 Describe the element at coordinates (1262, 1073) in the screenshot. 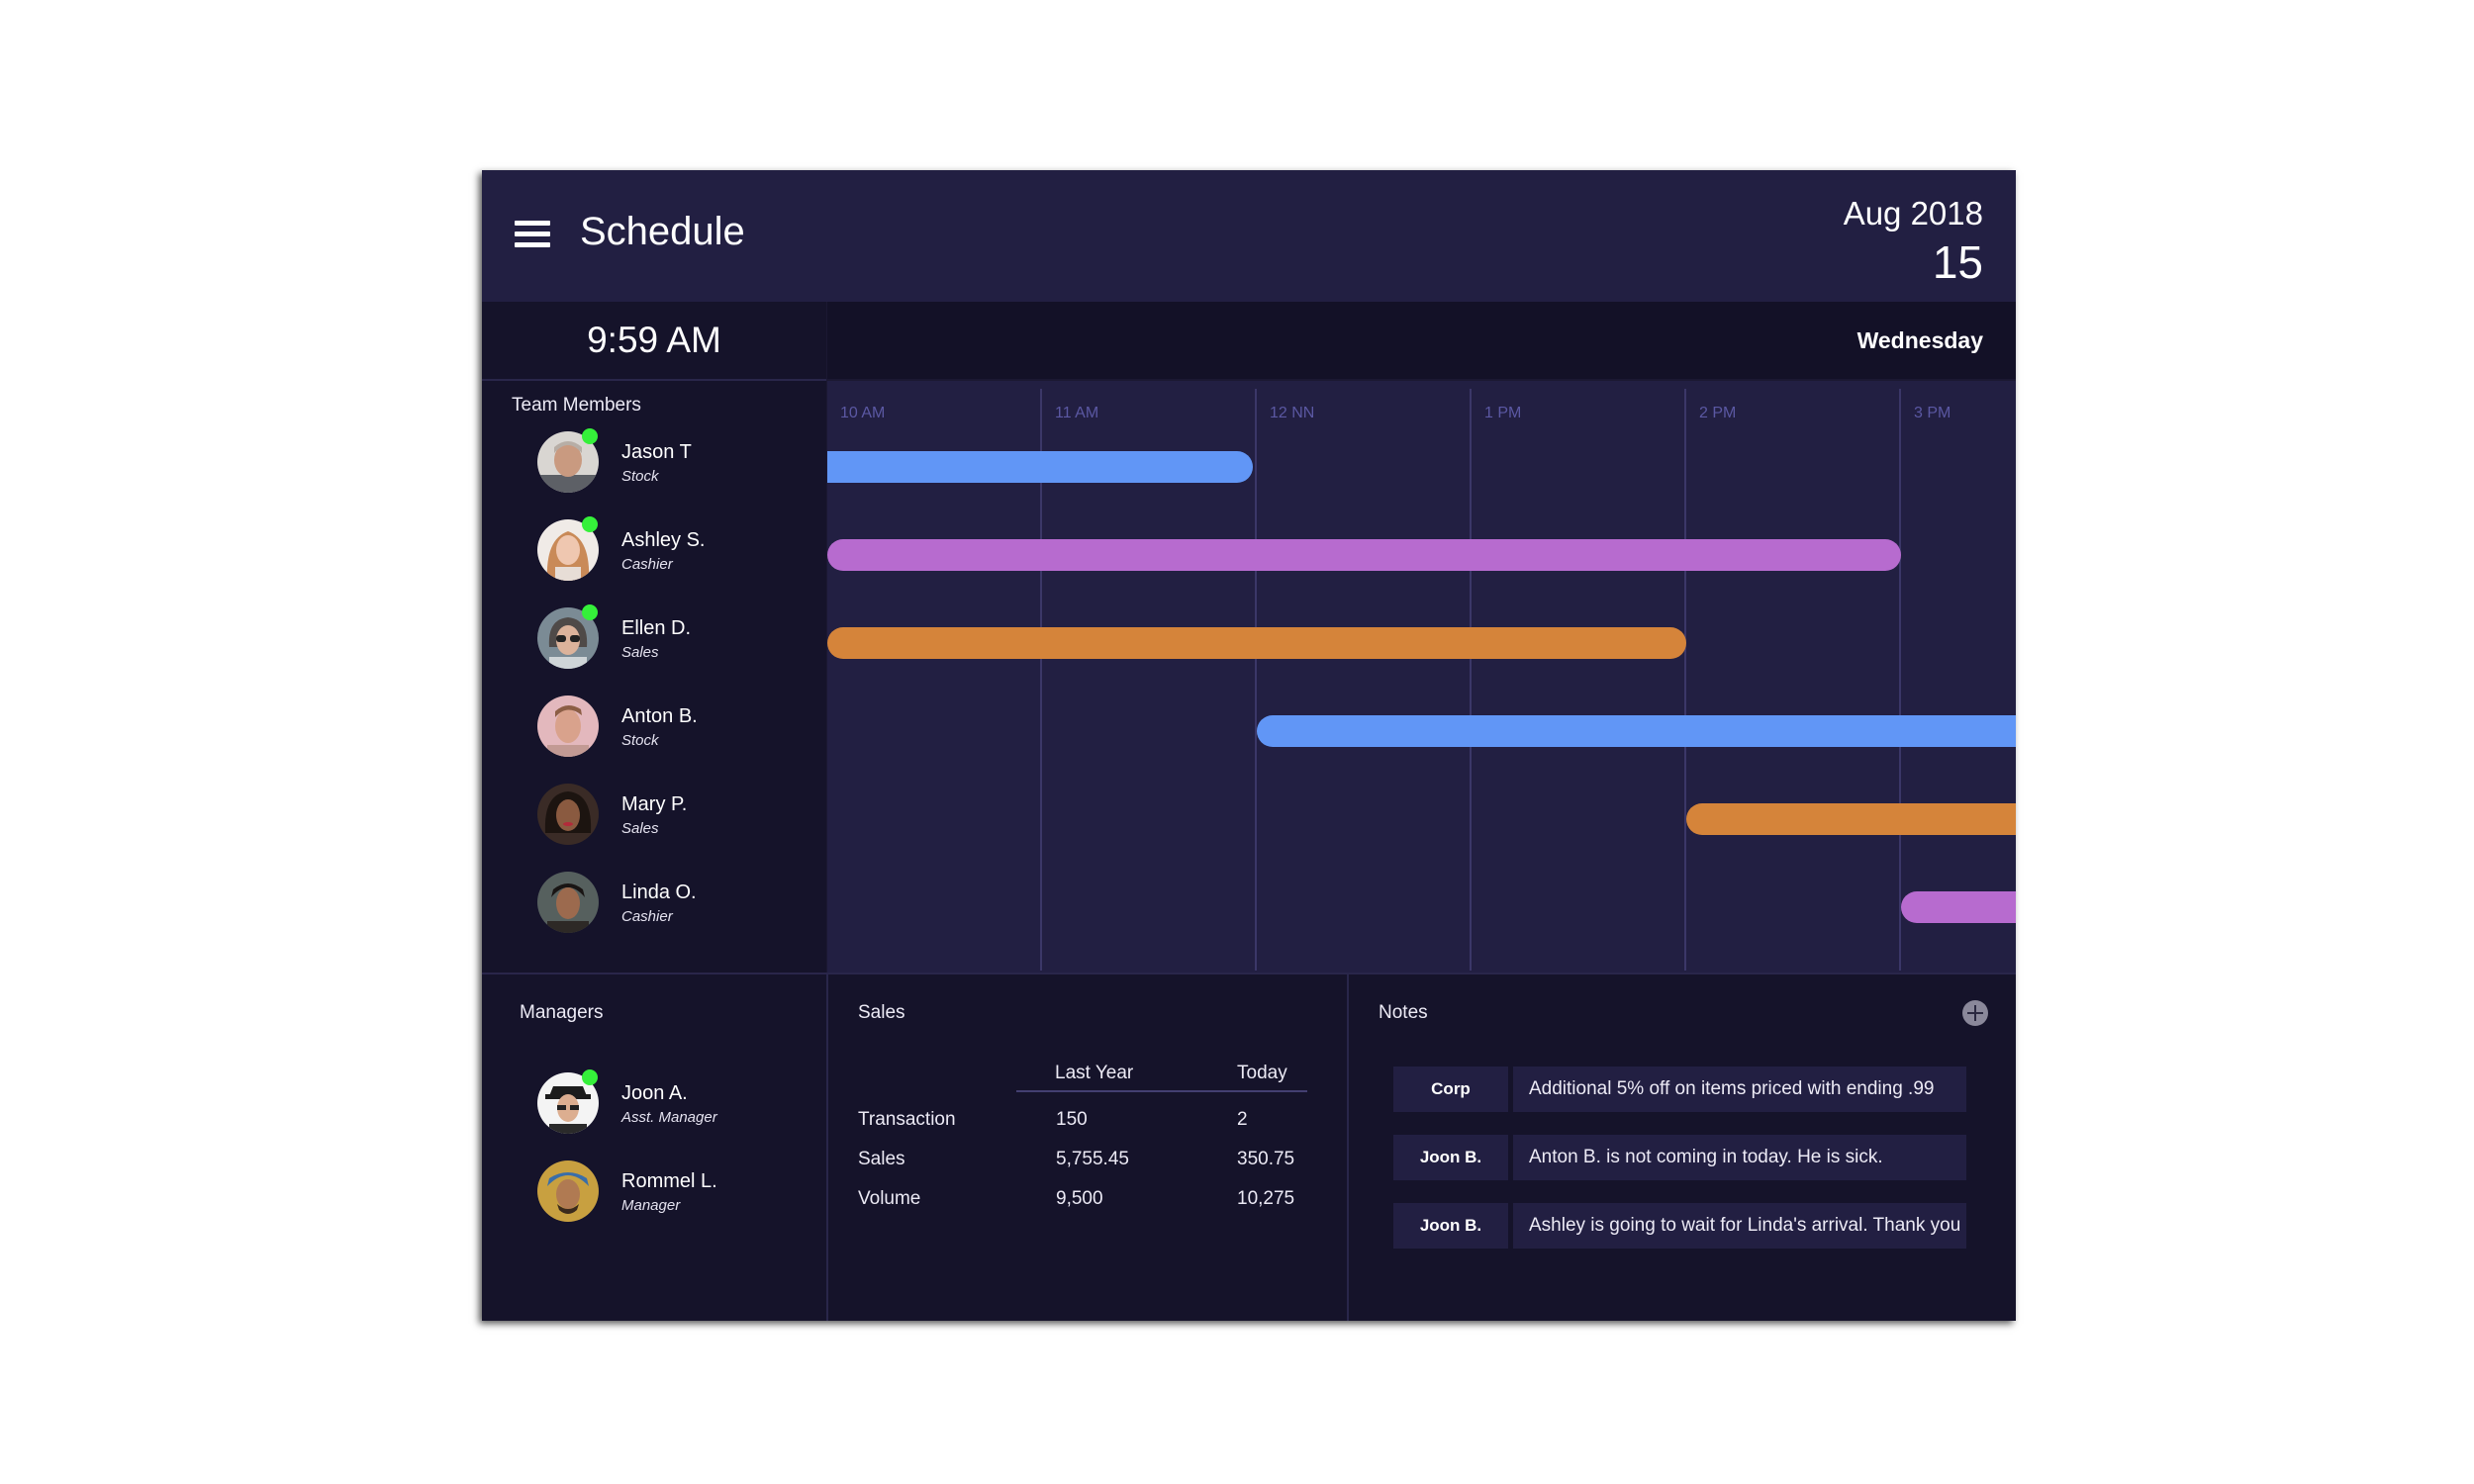

I see `column-header-today: Today` at that location.